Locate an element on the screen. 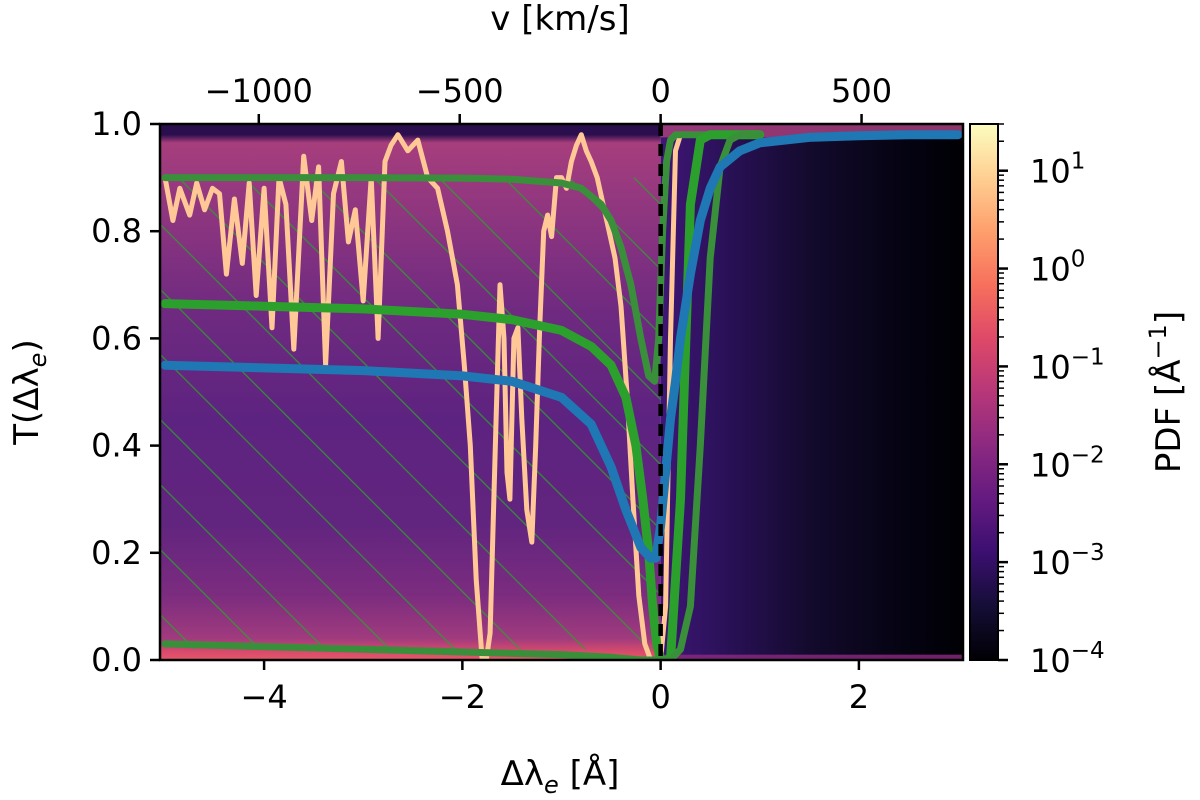 This screenshot has height=800, width=1200. top-tick-label: −500 is located at coordinates (460, 91).